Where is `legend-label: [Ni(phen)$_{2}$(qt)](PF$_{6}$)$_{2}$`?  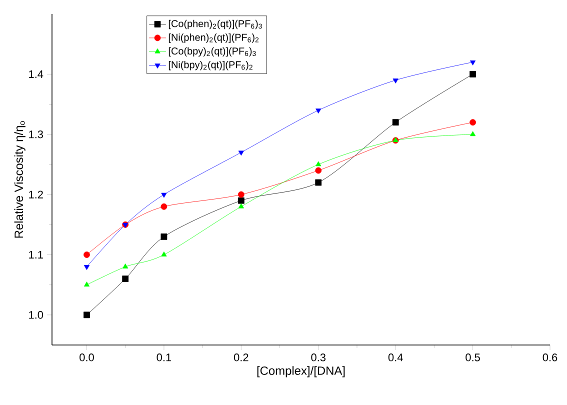 legend-label: [Ni(phen)$_{2}$(qt)](PF$_{6}$)$_{2}$ is located at coordinates (213, 38).